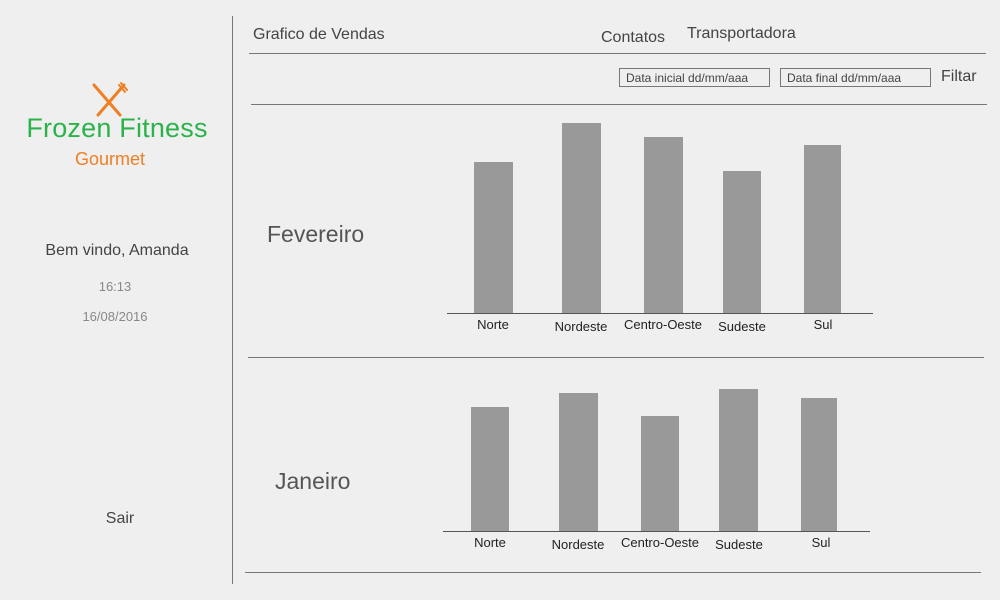 This screenshot has width=1000, height=600. Describe the element at coordinates (855, 77) in the screenshot. I see `end-date-input` at that location.